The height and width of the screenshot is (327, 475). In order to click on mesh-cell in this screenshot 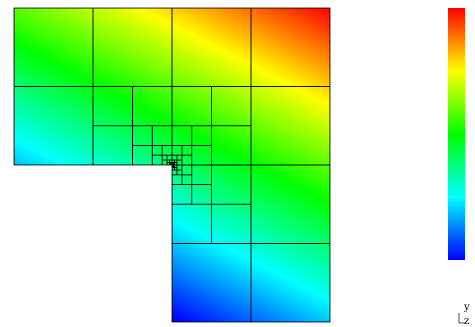, I will do `click(290, 282)`.